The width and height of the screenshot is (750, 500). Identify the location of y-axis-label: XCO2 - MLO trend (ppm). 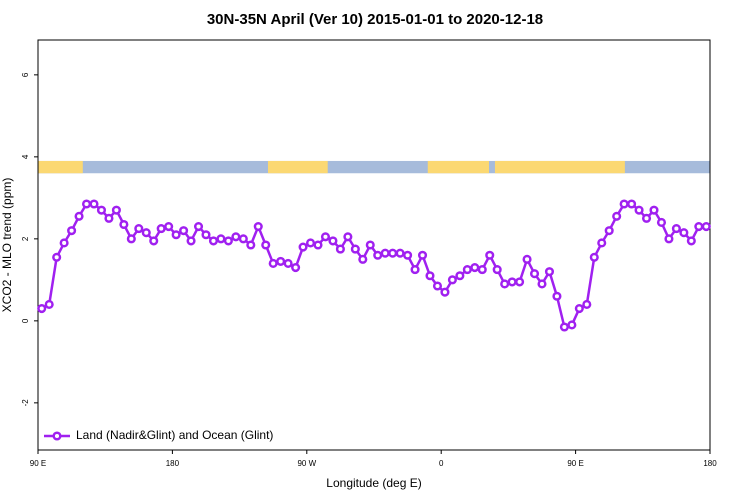
(7, 245).